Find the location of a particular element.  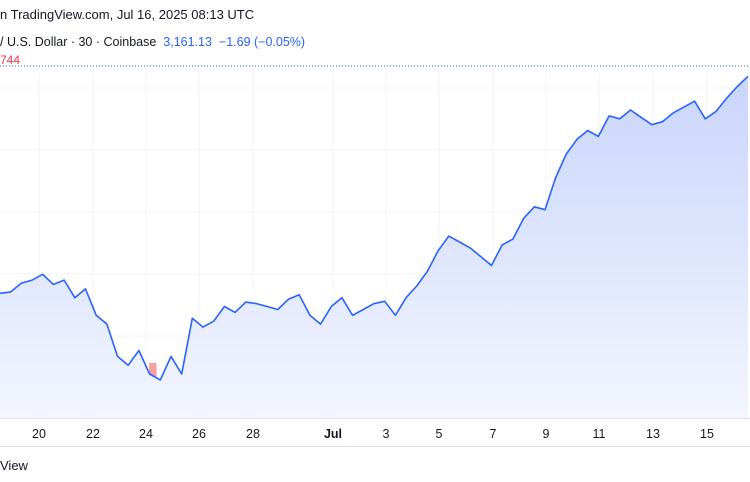

x-tick-label: 28 is located at coordinates (253, 434).